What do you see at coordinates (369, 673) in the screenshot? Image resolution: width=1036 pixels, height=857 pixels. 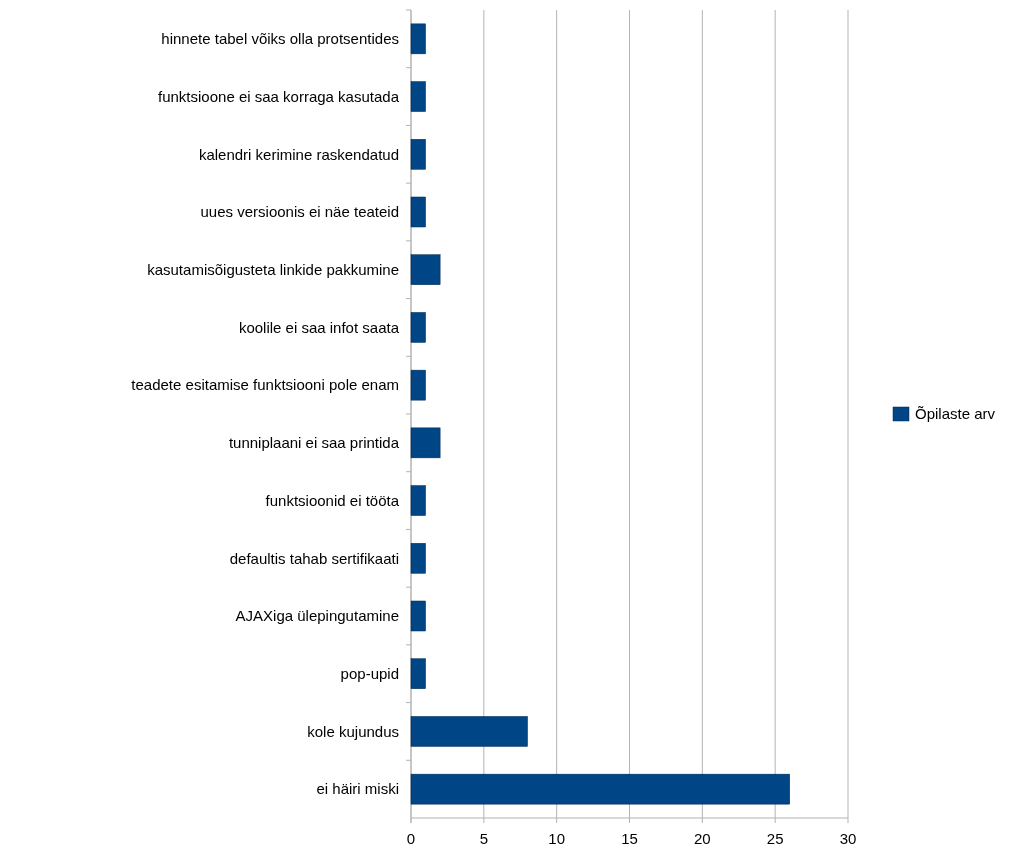 I see `y-tick-label: pop-upid` at bounding box center [369, 673].